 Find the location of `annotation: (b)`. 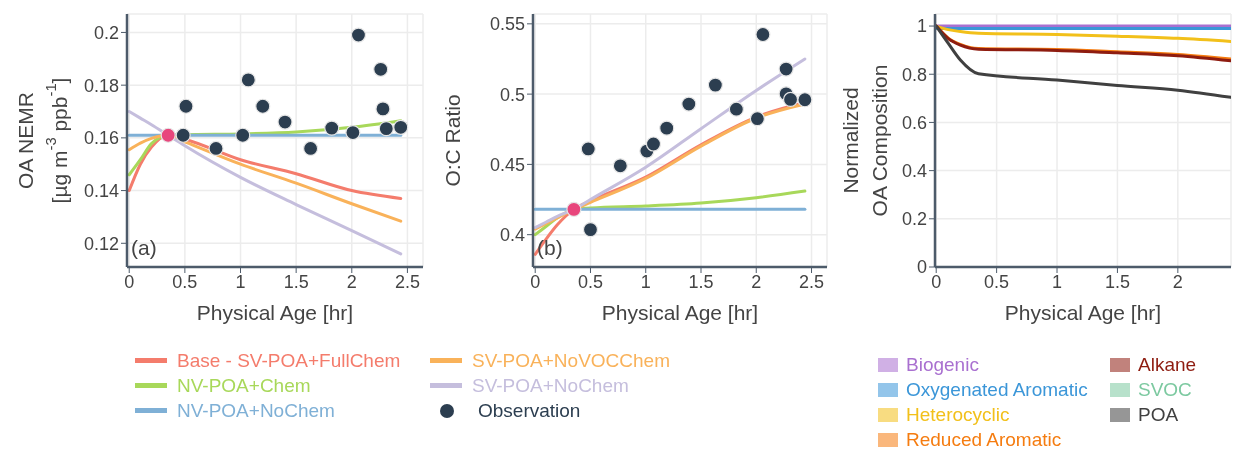

annotation: (b) is located at coordinates (550, 248).